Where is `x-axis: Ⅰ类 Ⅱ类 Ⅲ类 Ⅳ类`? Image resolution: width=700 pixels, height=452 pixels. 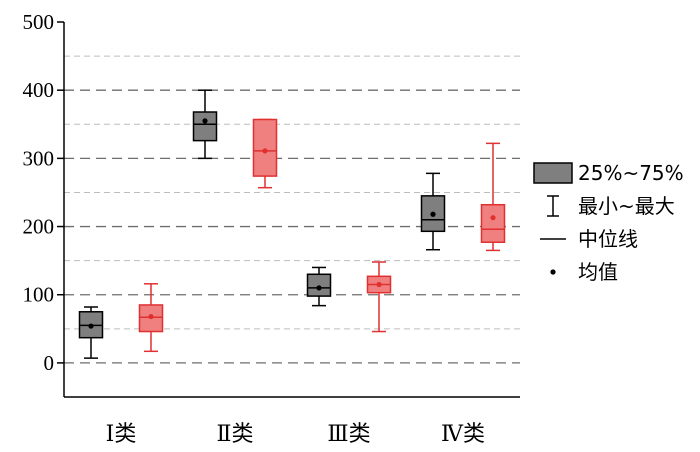 x-axis: Ⅰ类 Ⅱ类 Ⅲ类 Ⅳ类 is located at coordinates (292, 421).